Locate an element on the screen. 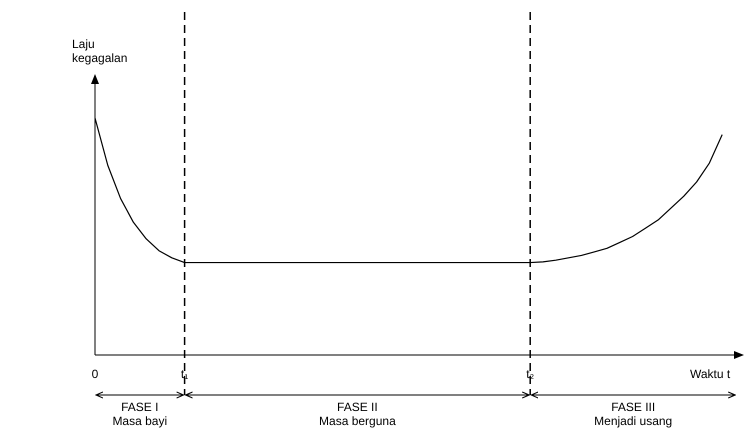  x-tick-label: 0 is located at coordinates (95, 374).